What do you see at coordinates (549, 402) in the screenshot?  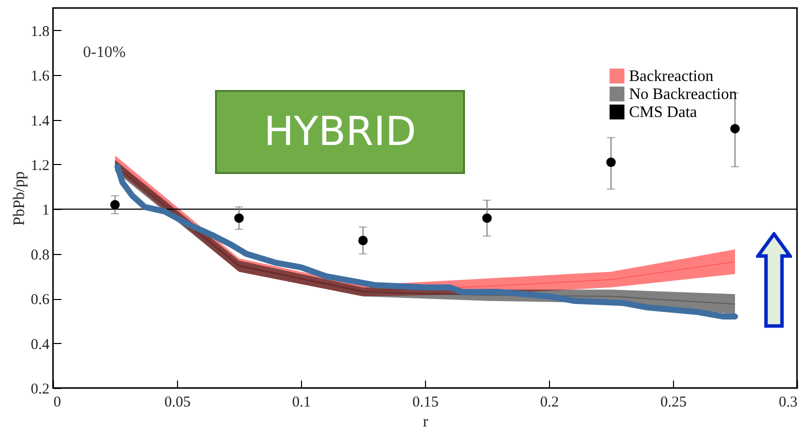 I see `x-tick-label: 0.2` at bounding box center [549, 402].